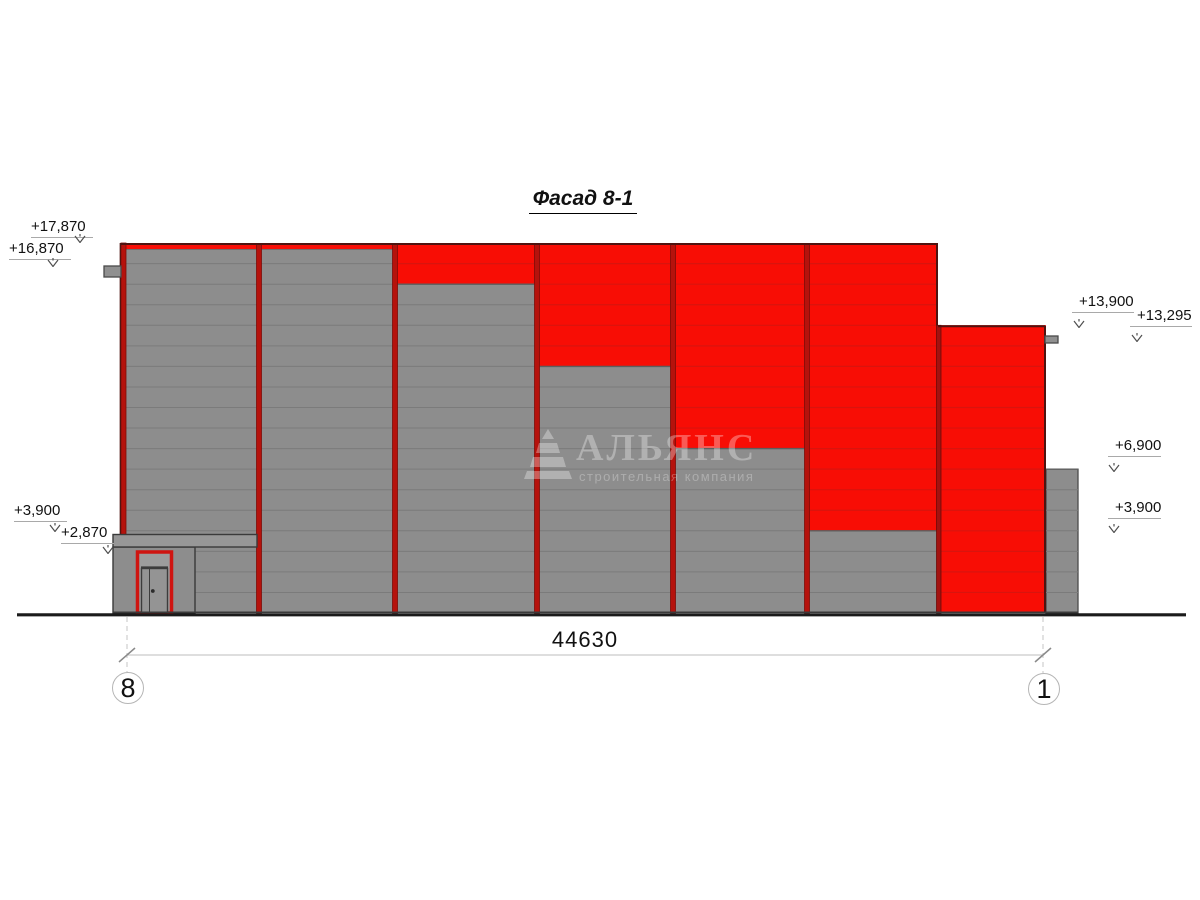  Describe the element at coordinates (112, 271) in the screenshot. I see `left-parapet-stub` at that location.